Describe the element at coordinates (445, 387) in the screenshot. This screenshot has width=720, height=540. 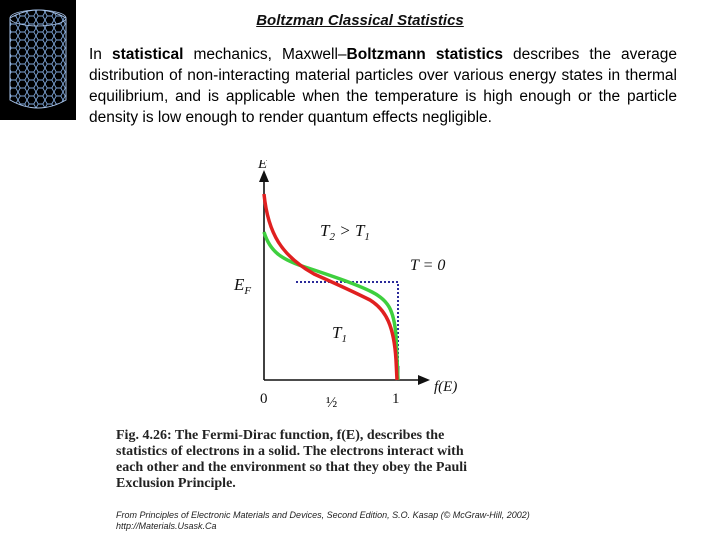
I see `x-axis-label: f(E)` at that location.